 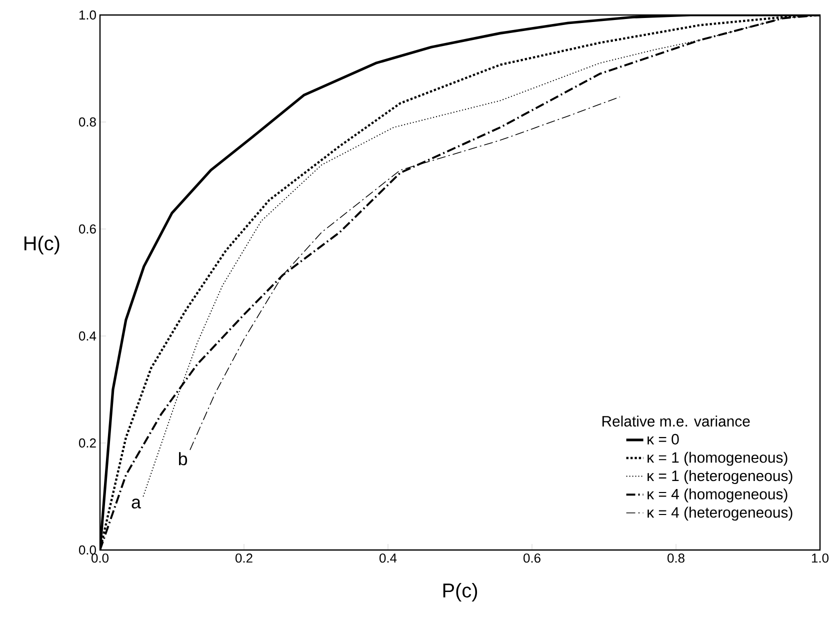 I want to click on y-tick-label: 0.0, so click(x=87, y=550).